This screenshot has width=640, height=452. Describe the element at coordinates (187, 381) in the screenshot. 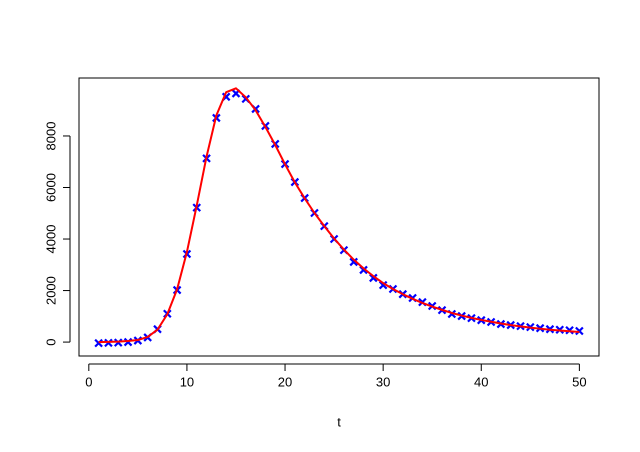

I see `x-tick-label: 10` at that location.